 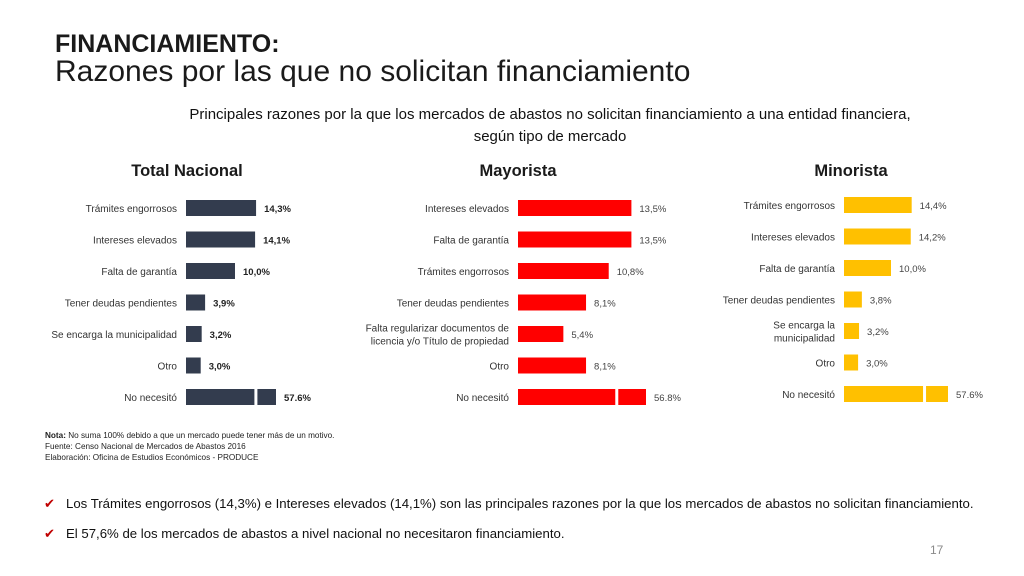 What do you see at coordinates (187, 171) in the screenshot?
I see `chart-title: Total Nacional` at bounding box center [187, 171].